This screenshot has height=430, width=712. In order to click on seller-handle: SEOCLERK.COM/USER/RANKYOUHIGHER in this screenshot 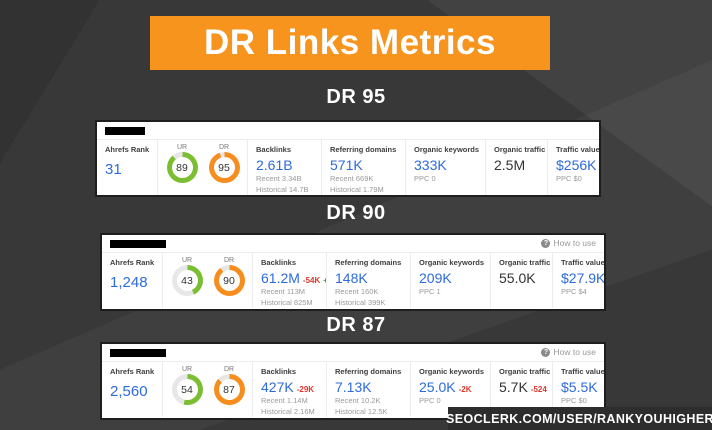, I will do `click(579, 418)`.